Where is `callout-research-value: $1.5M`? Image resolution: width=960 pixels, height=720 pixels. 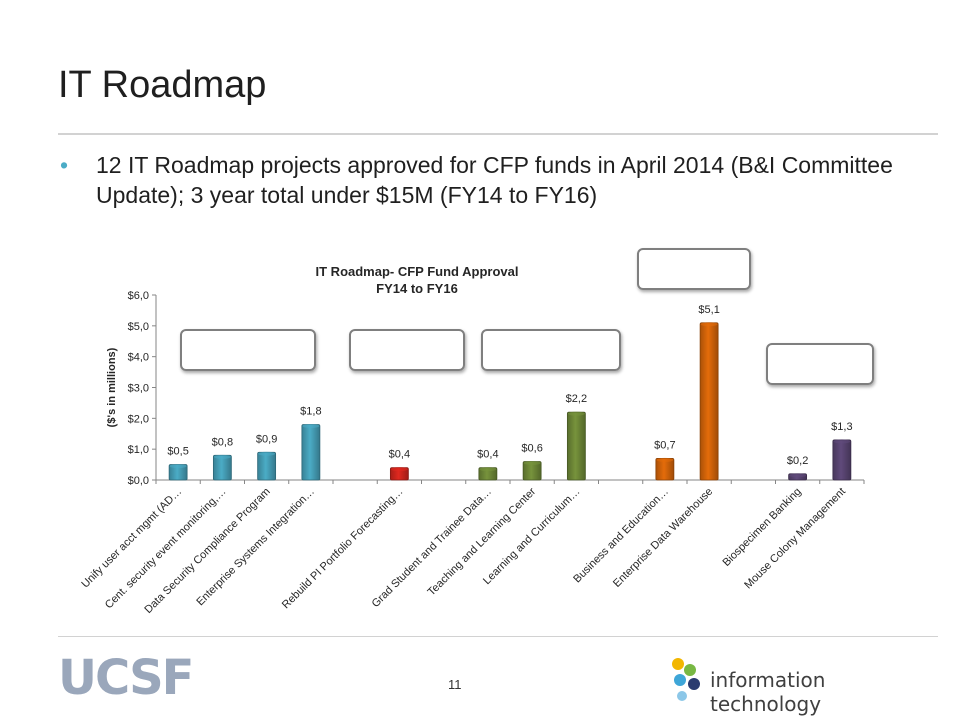 callout-research-value: $1.5M is located at coordinates (820, 373).